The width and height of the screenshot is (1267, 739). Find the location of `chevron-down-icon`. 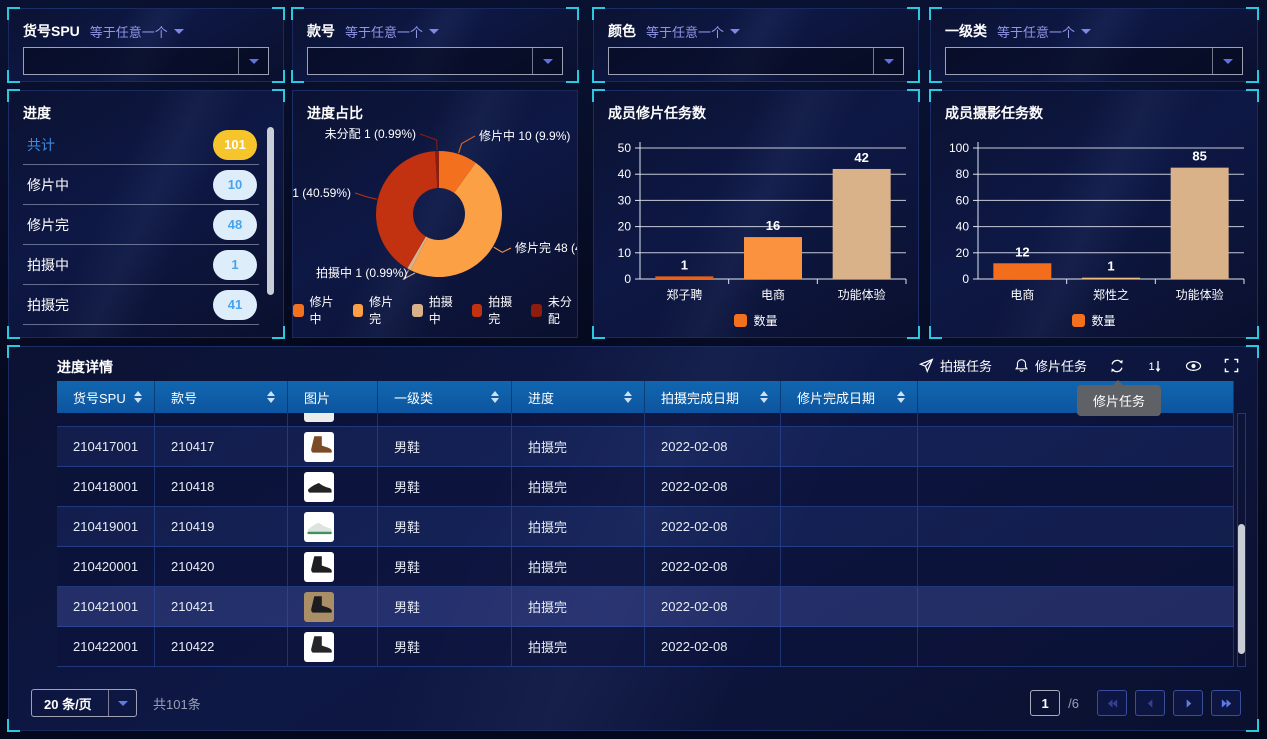

chevron-down-icon is located at coordinates (735, 33).